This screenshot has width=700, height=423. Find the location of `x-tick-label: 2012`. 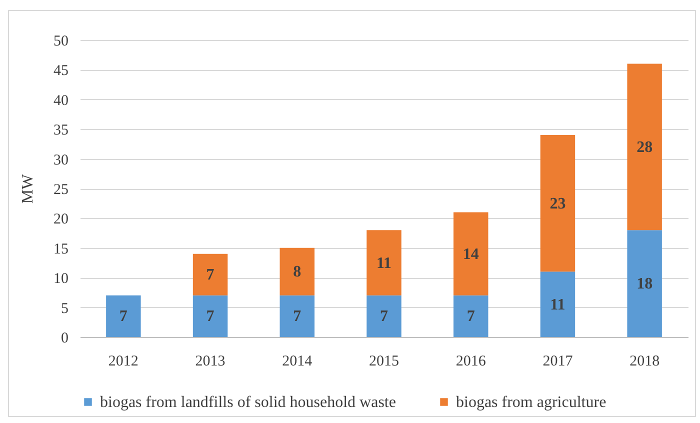

x-tick-label: 2012 is located at coordinates (123, 362).